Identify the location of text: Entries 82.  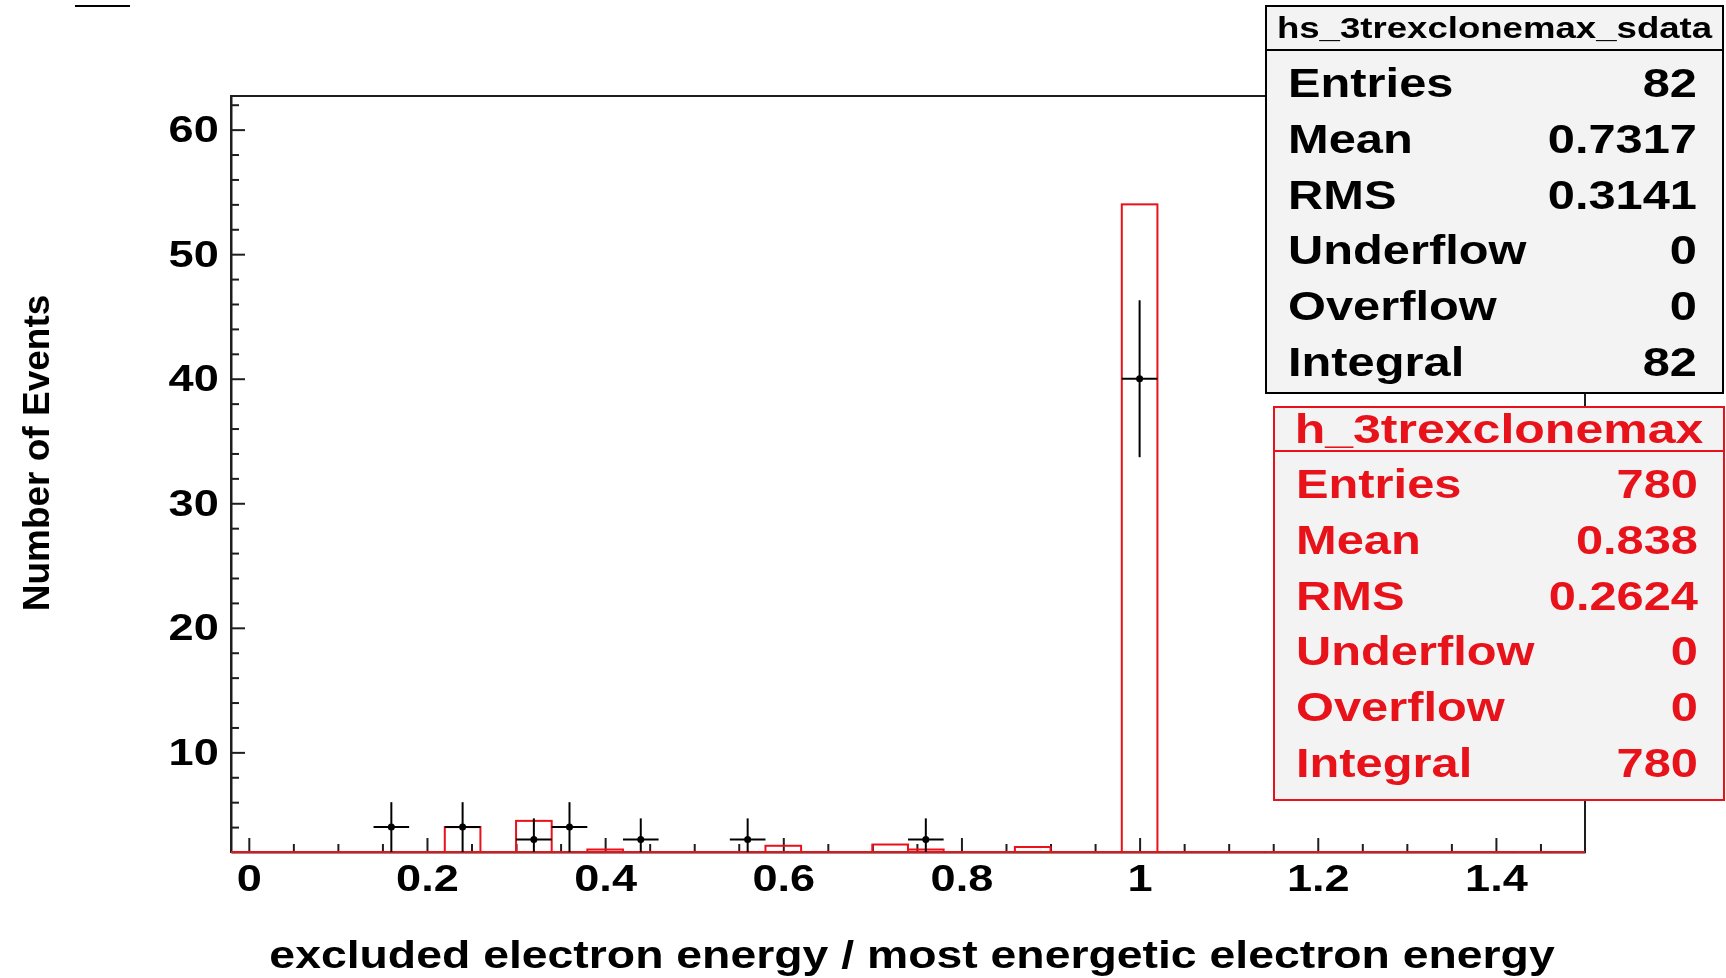
(1492, 83).